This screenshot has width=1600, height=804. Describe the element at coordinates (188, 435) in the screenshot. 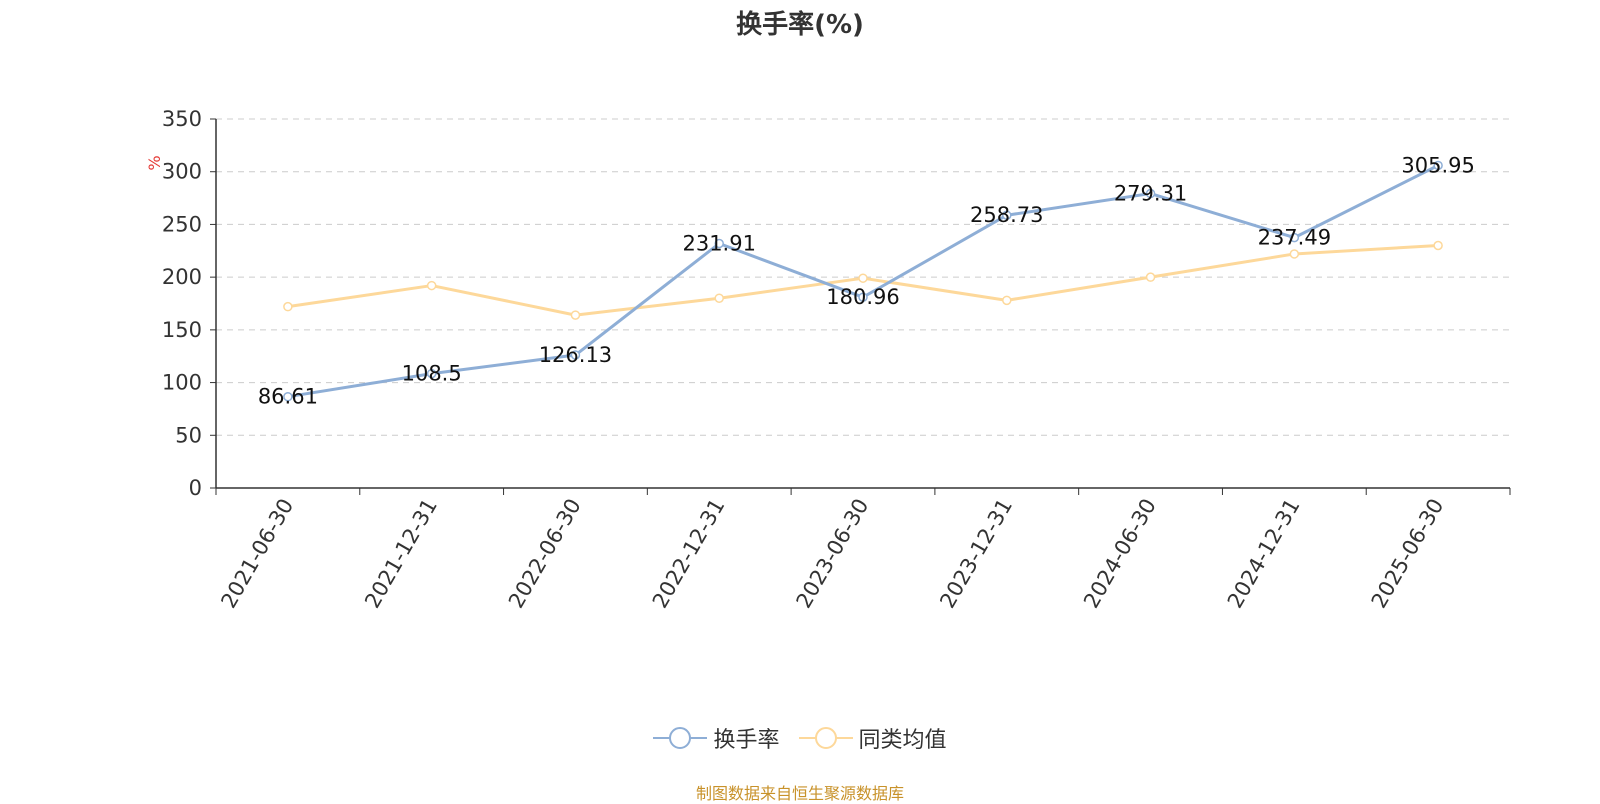

I see `y-tick-label: 50` at that location.